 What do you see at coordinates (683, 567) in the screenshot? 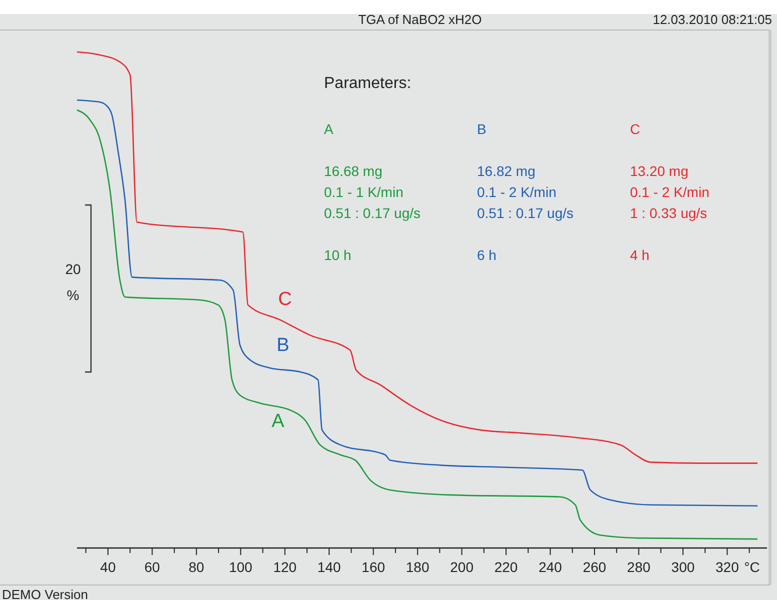
I see `x-tick-label: 300` at bounding box center [683, 567].